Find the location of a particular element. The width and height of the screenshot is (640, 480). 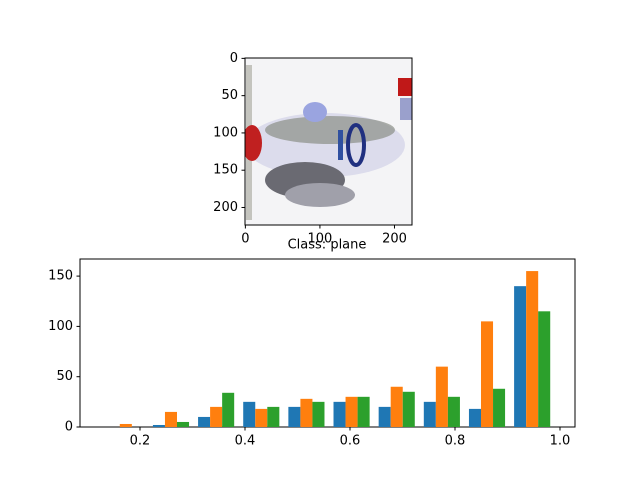

plane-image is located at coordinates (328, 141).